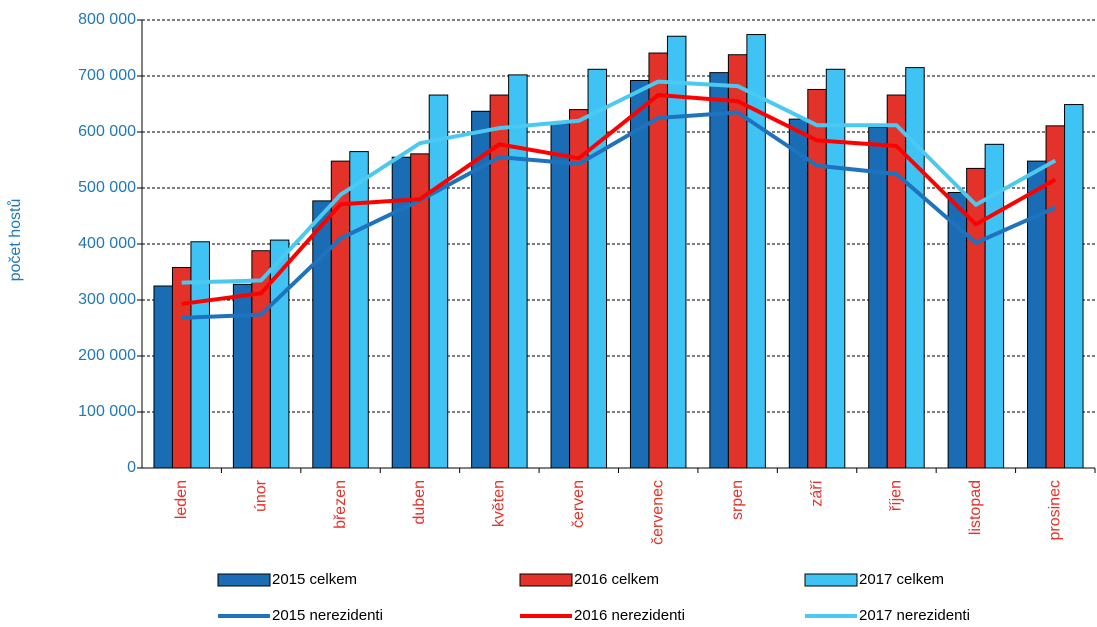 The image size is (1097, 627). I want to click on legend-label: 2017 nerezidenti, so click(914, 615).